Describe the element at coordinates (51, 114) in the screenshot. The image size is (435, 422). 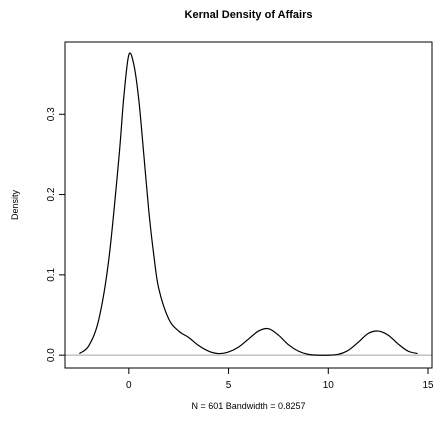
I see `y-tick-label: 0.3` at that location.